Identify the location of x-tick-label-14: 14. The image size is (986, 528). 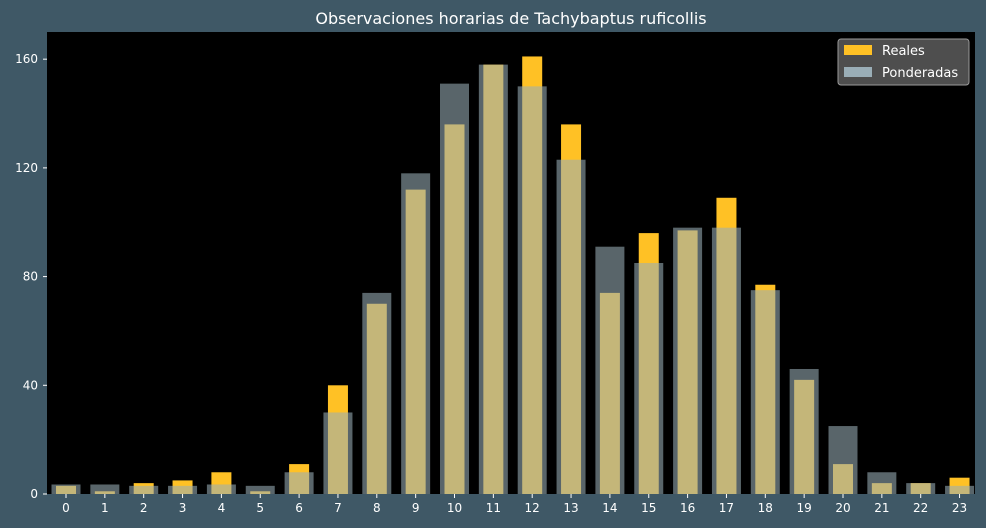
(609, 508).